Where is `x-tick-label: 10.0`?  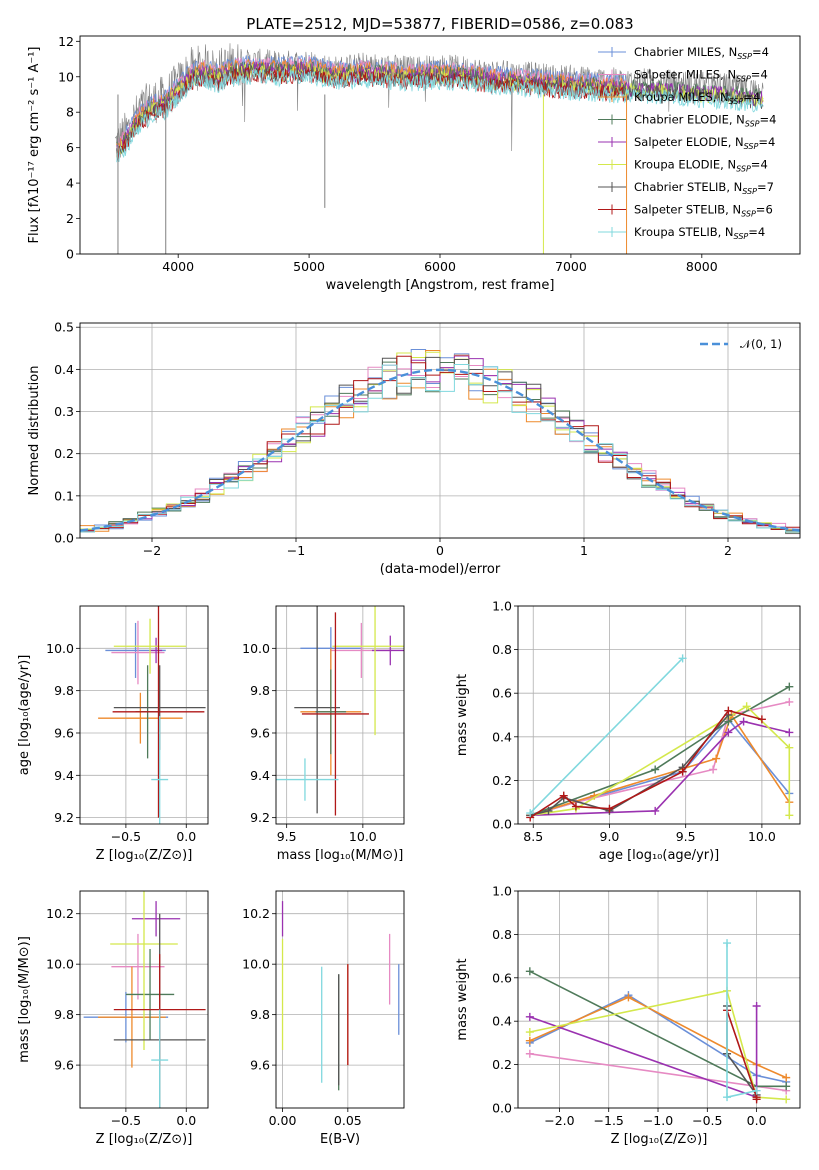
x-tick-label: 10.0 is located at coordinates (363, 836).